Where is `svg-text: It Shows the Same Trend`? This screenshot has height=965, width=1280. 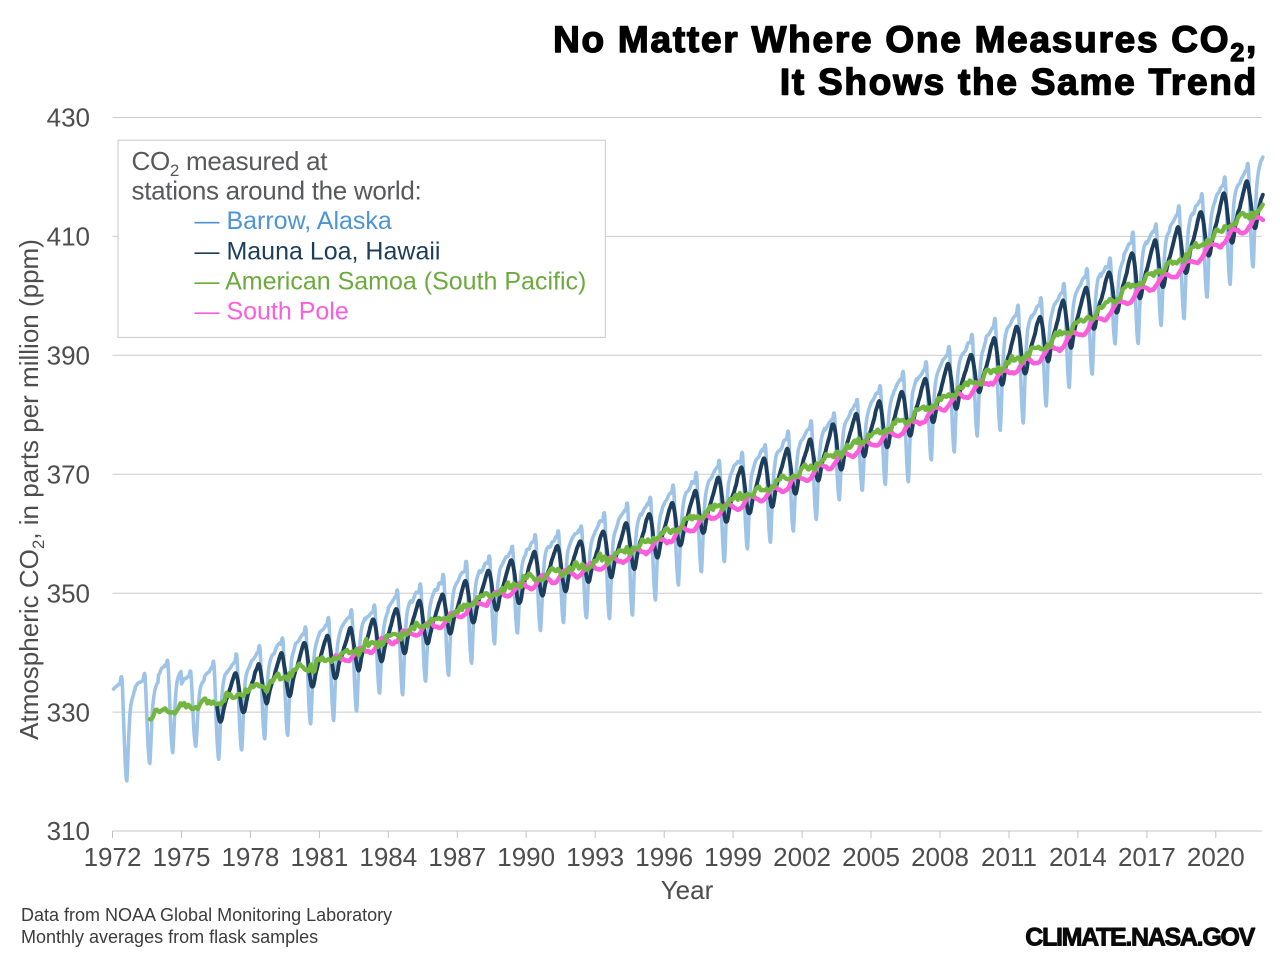
svg-text: It Shows the Same Trend is located at coordinates (1019, 81).